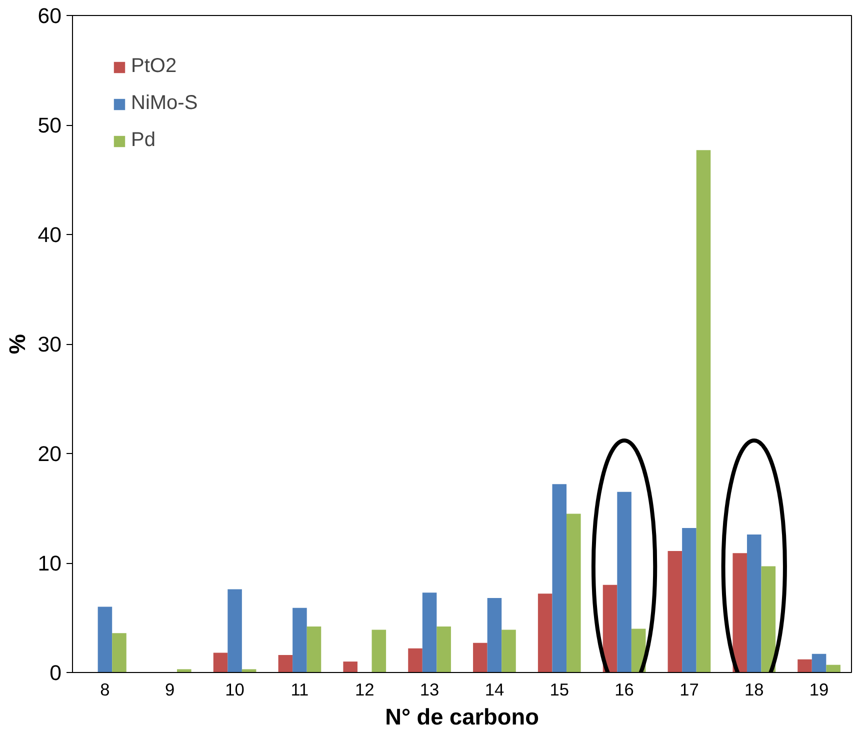 The width and height of the screenshot is (861, 732). What do you see at coordinates (234, 690) in the screenshot?
I see `x-tick-label: 10` at bounding box center [234, 690].